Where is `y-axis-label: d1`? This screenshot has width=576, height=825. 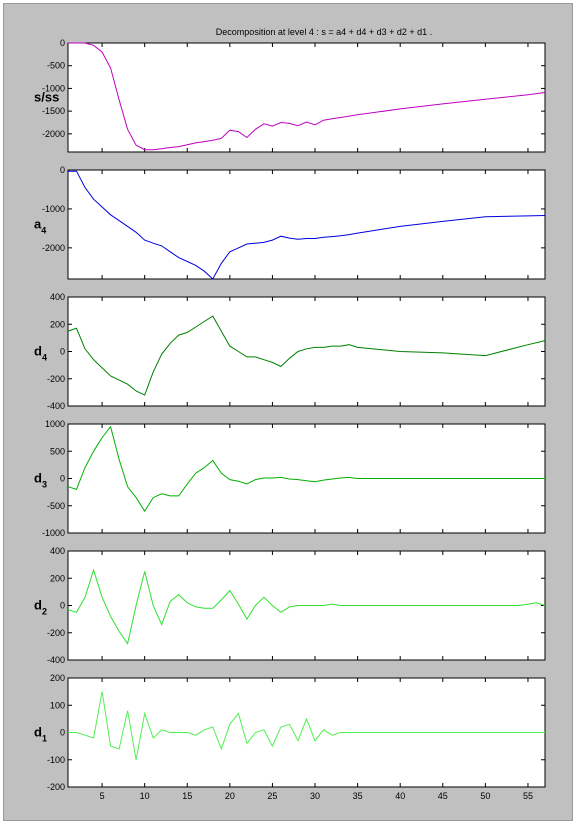
y-axis-label: d1 is located at coordinates (40, 734).